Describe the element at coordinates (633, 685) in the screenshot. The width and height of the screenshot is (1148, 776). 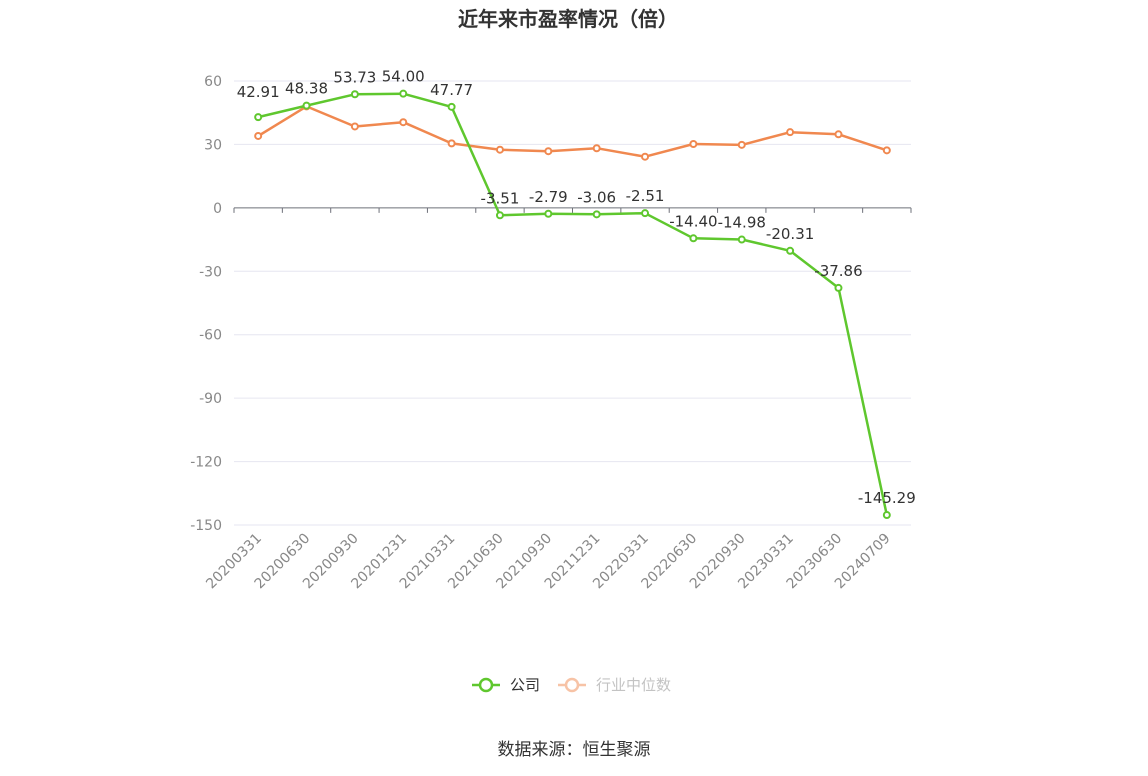
I see `legend-label: 行业中位数` at that location.